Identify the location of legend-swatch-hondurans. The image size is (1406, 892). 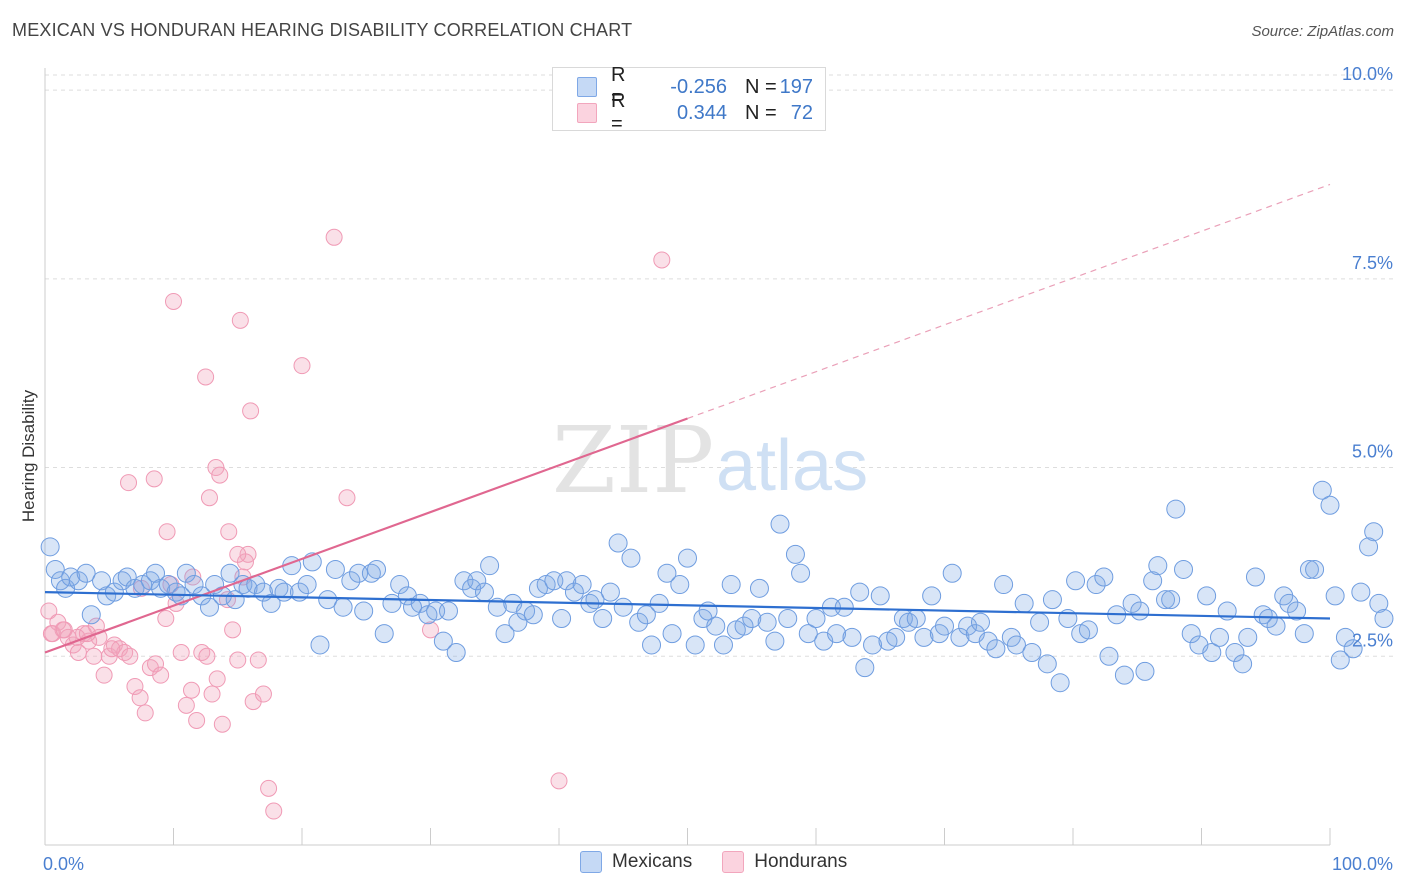
(587, 113).